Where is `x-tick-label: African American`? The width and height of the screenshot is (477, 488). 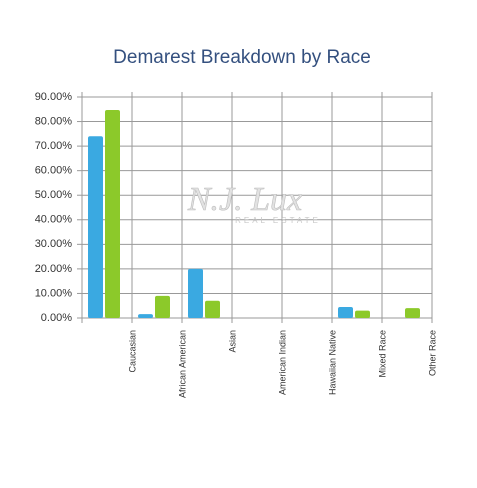
x-tick-label: African American is located at coordinates (182, 364).